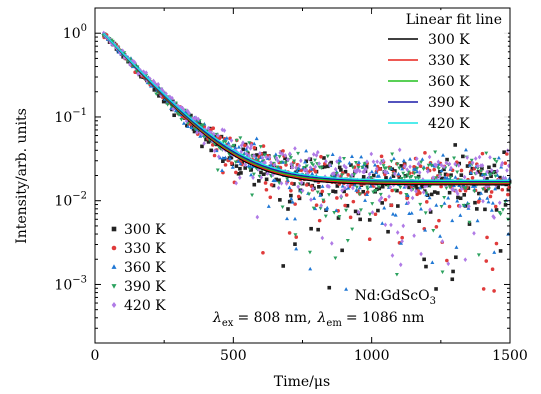 Image resolution: width=541 pixels, height=394 pixels. What do you see at coordinates (70, 283) in the screenshot?
I see `y-tick-label: 10⁻³` at bounding box center [70, 283].